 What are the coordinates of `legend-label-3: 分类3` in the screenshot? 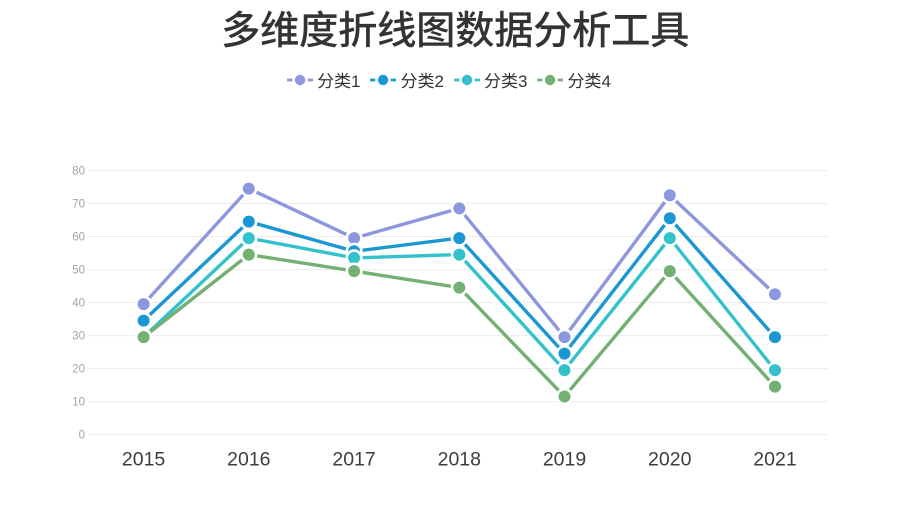 It's located at (506, 79).